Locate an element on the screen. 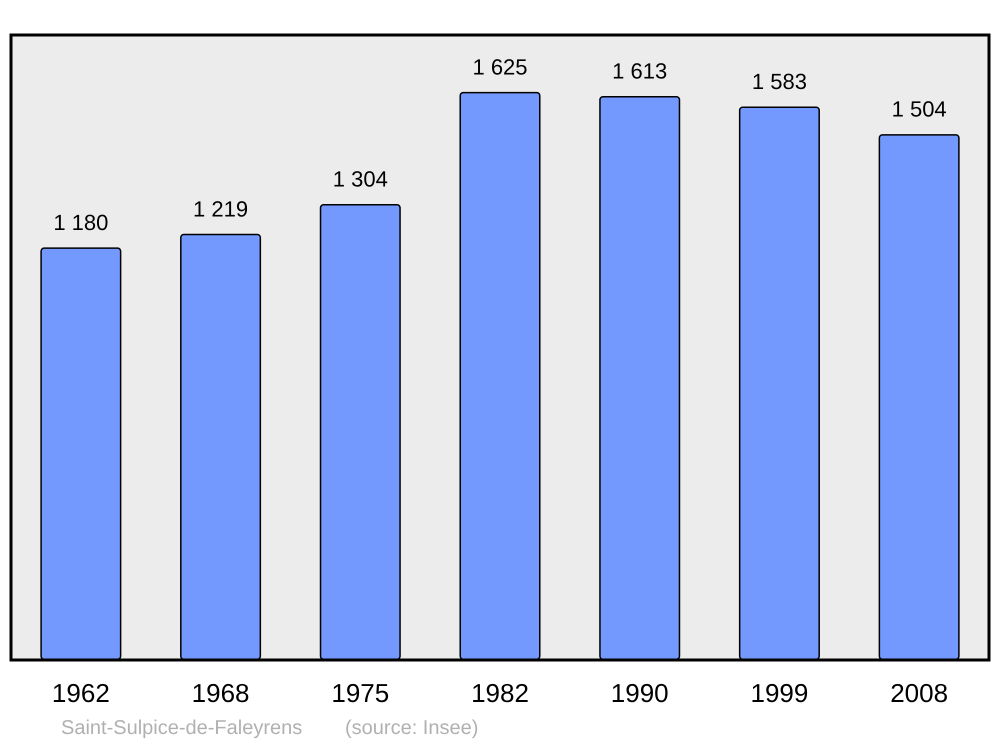 The height and width of the screenshot is (747, 1000). data-label: 1 219 is located at coordinates (220, 209).